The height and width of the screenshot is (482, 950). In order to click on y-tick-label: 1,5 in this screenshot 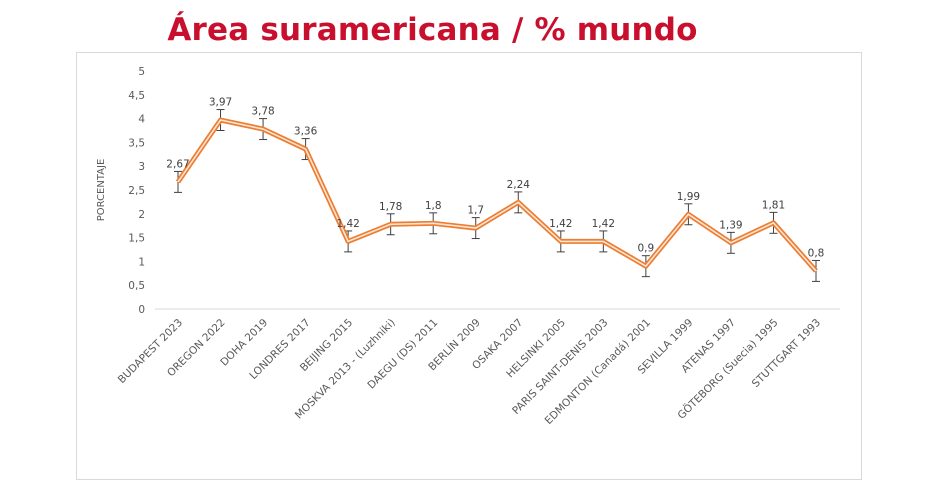, I will do `click(136, 239)`.